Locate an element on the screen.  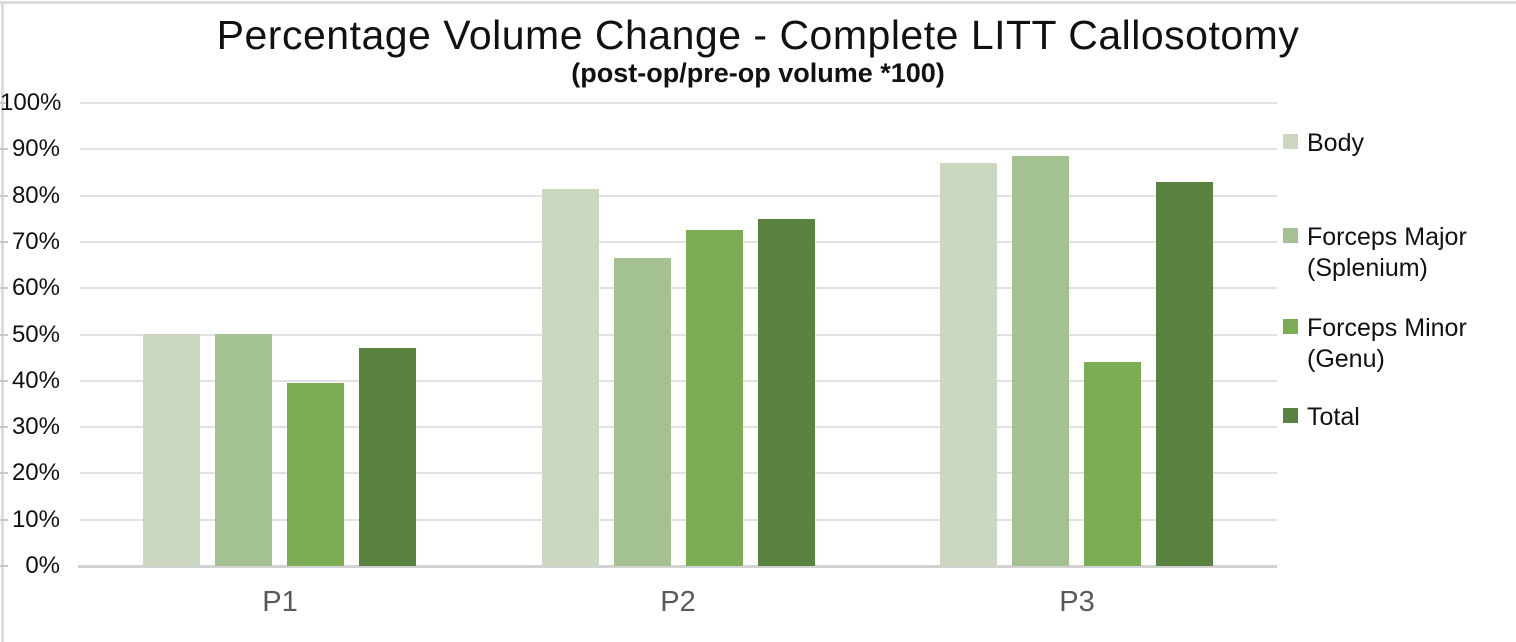
gridline-20% is located at coordinates (678, 473).